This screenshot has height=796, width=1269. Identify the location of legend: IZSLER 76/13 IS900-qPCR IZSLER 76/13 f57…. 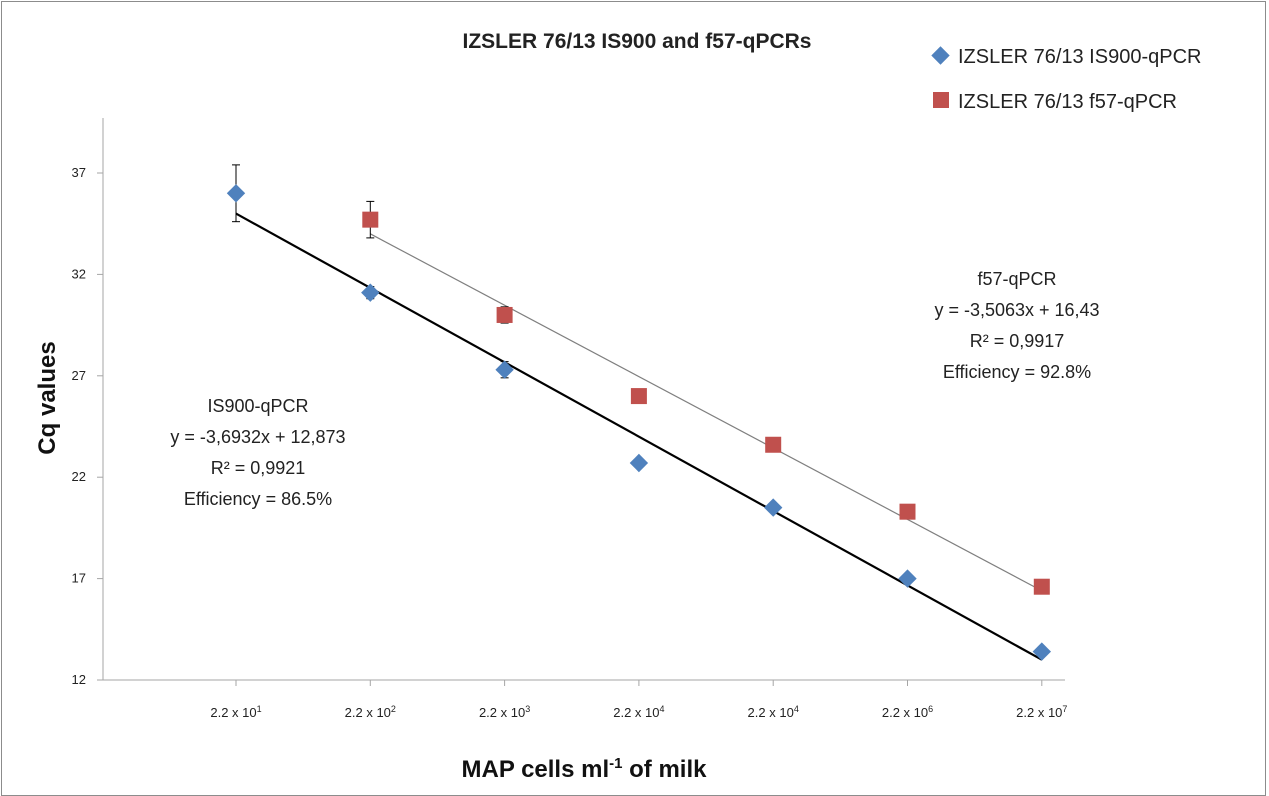
(1066, 79).